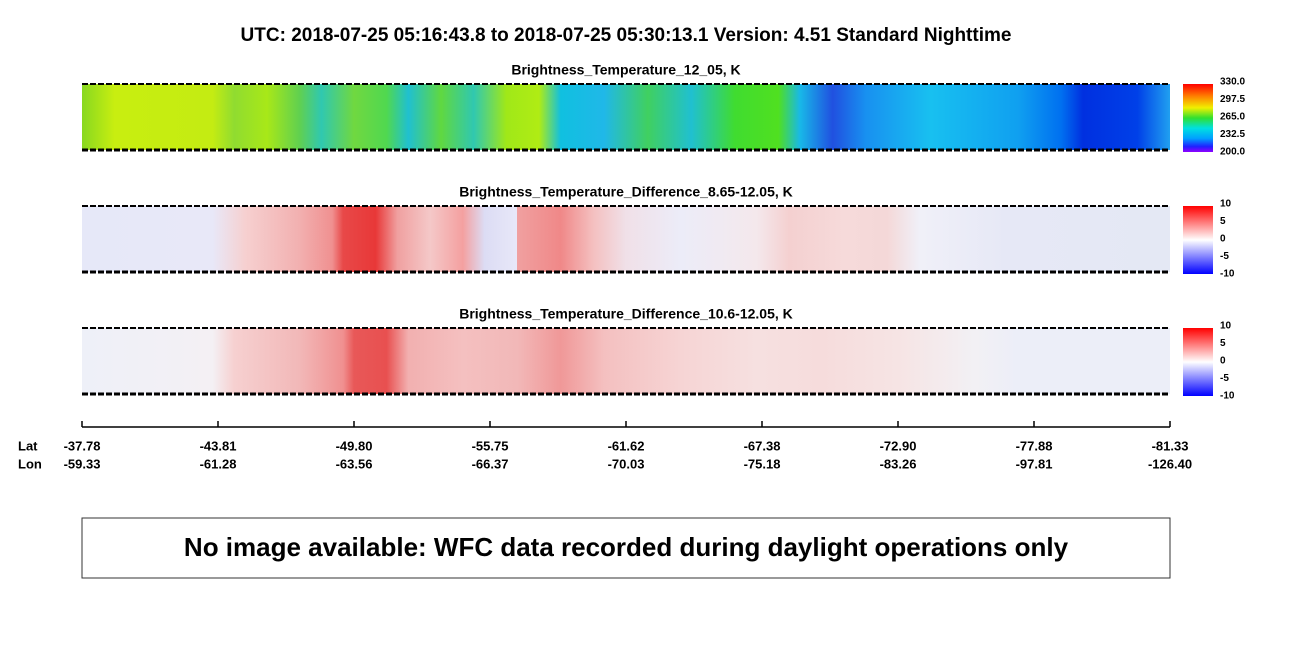 The width and height of the screenshot is (1300, 672). I want to click on colorbar-tick-label: 232.5, so click(1232, 134).